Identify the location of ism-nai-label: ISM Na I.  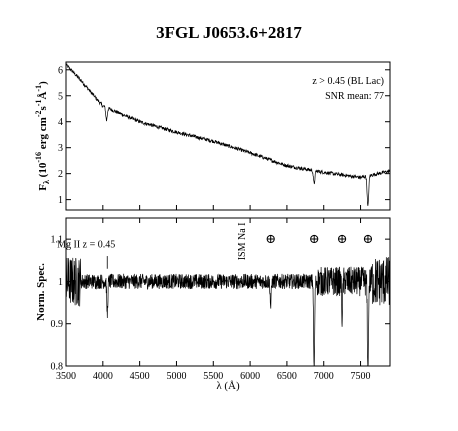
(242, 242).